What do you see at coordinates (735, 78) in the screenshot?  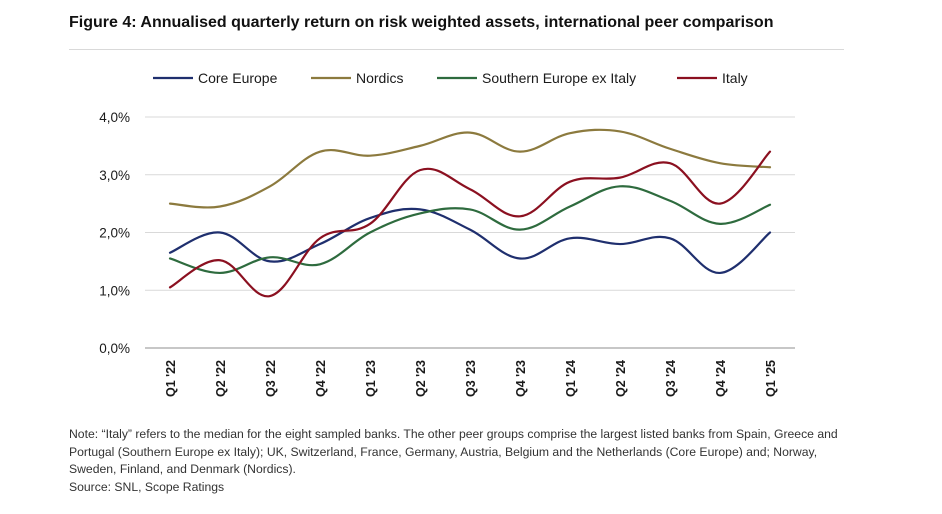 I see `legend-label-italy: Italy` at bounding box center [735, 78].